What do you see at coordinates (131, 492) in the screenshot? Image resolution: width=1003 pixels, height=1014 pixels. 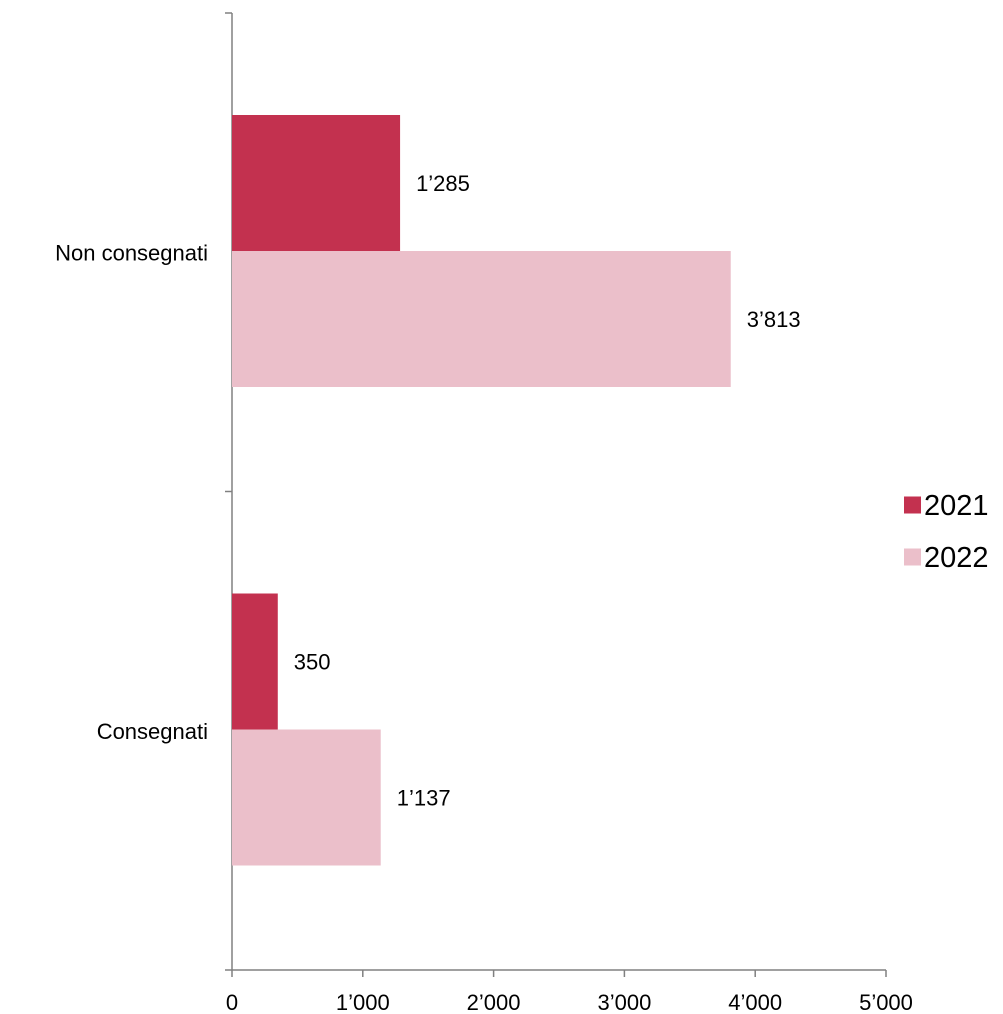 I see `category-labels: Non consegnati Consegnati` at bounding box center [131, 492].